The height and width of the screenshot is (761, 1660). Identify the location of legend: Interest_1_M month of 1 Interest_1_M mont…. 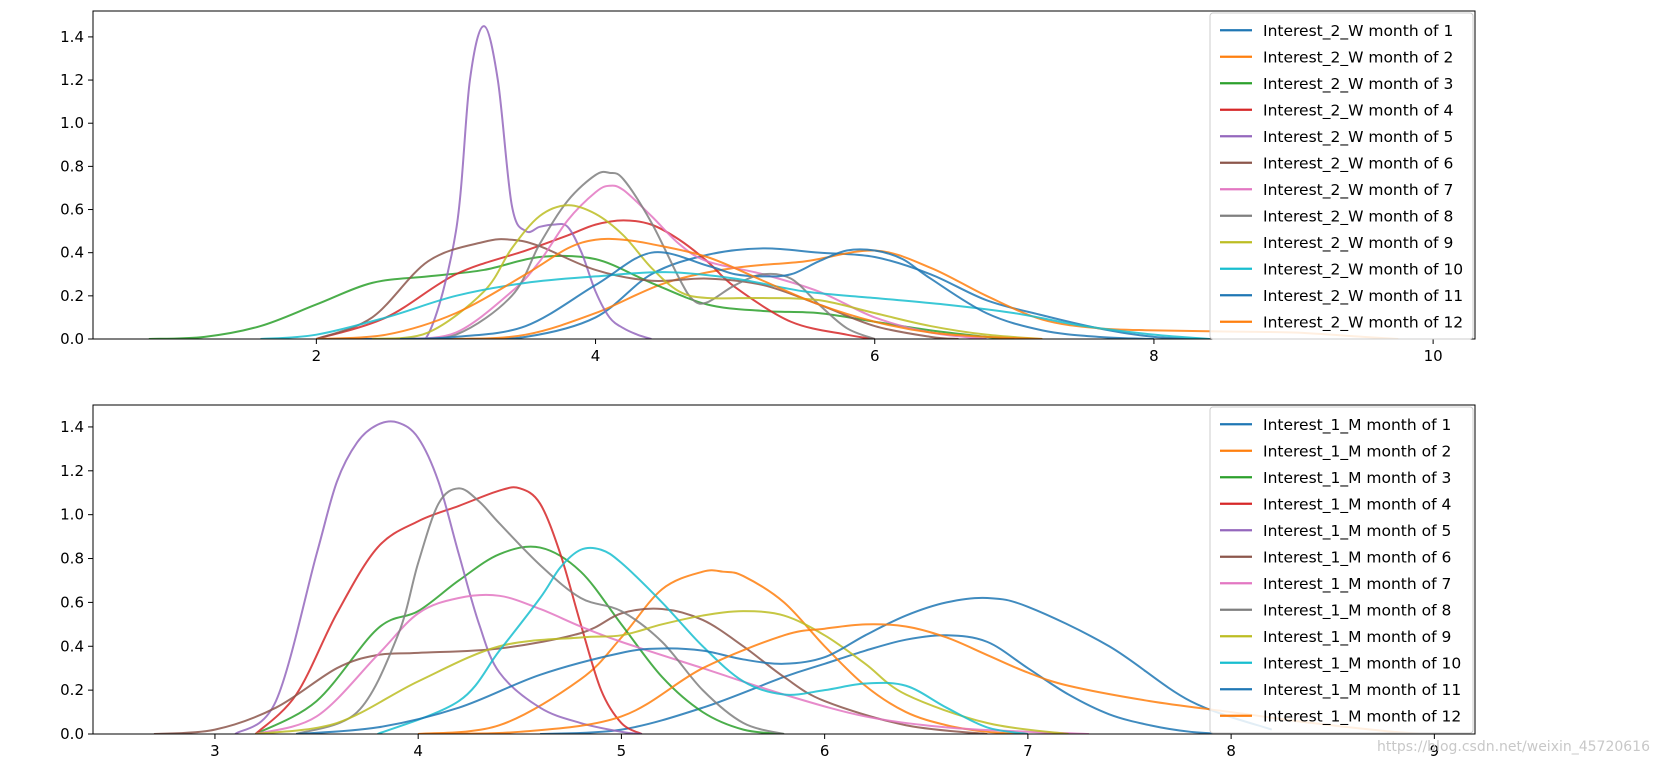
(1341, 570).